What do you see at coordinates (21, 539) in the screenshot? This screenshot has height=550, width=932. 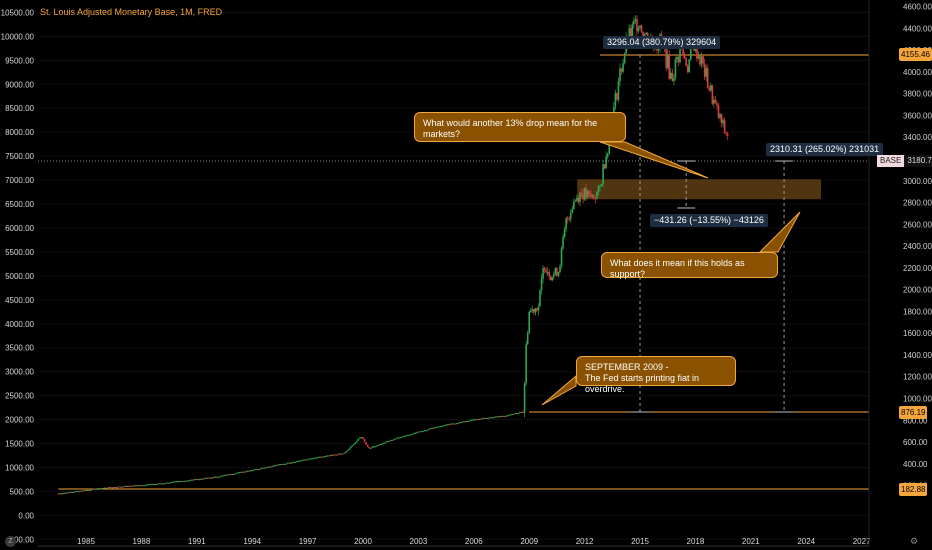 I see `left-tick-label: -500.00` at bounding box center [21, 539].